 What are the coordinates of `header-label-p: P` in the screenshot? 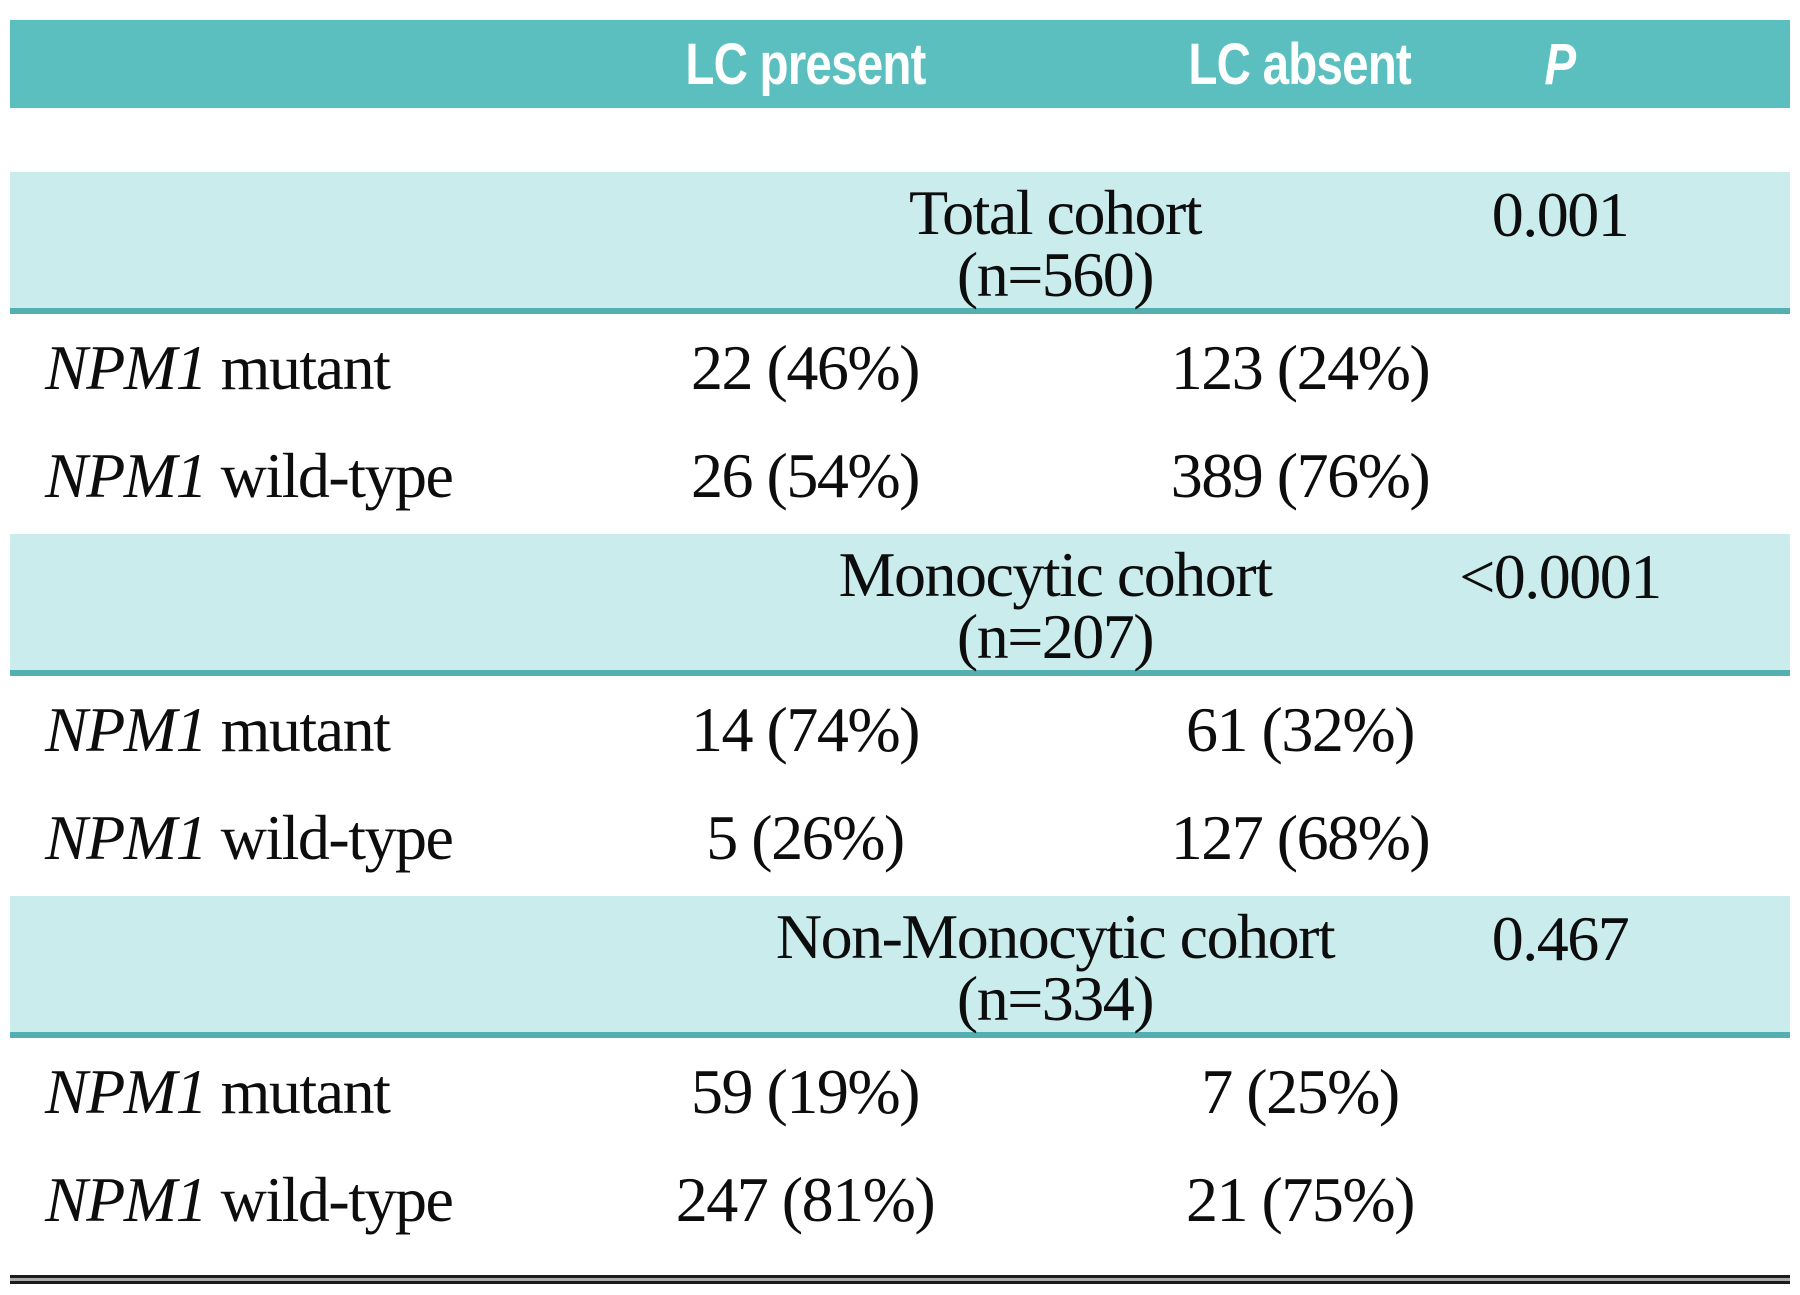 It's located at (1560, 64).